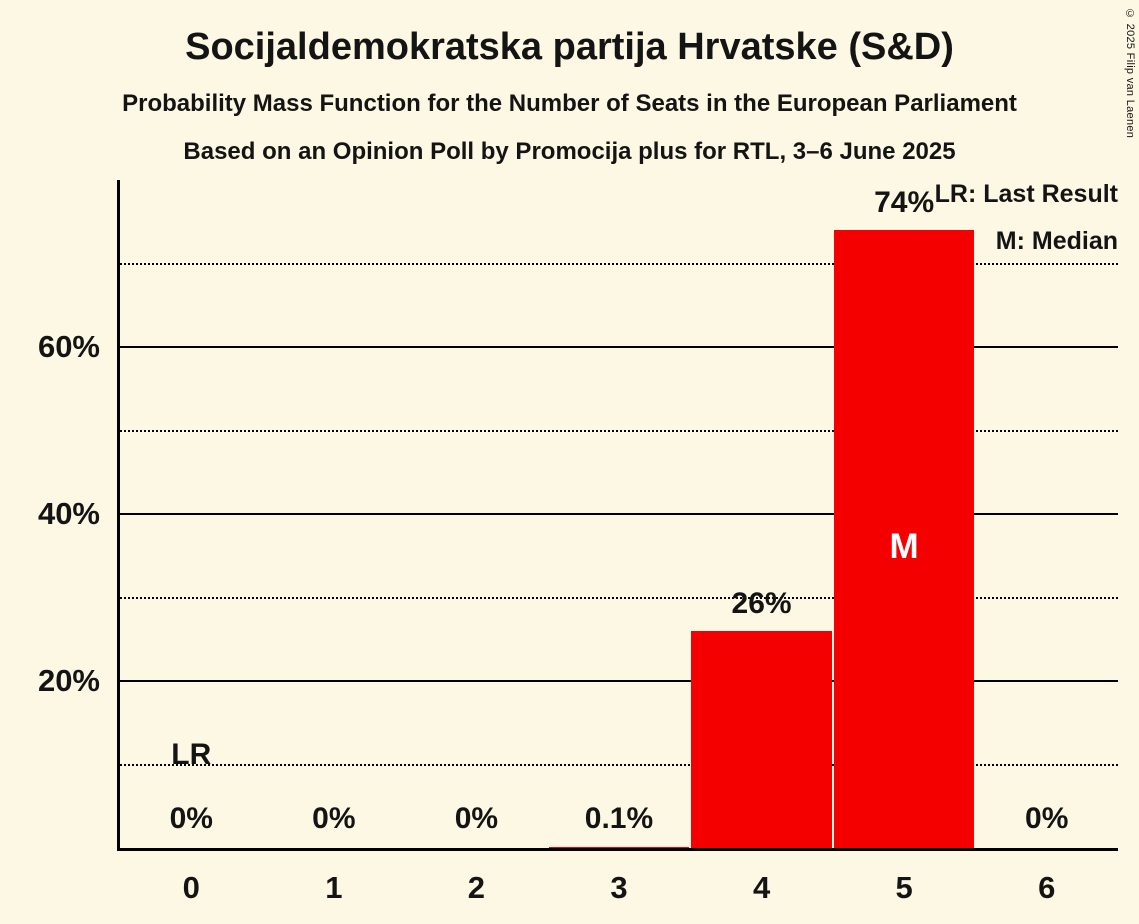 The height and width of the screenshot is (924, 1139). What do you see at coordinates (68, 680) in the screenshot?
I see `y-axis-label: 20%` at bounding box center [68, 680].